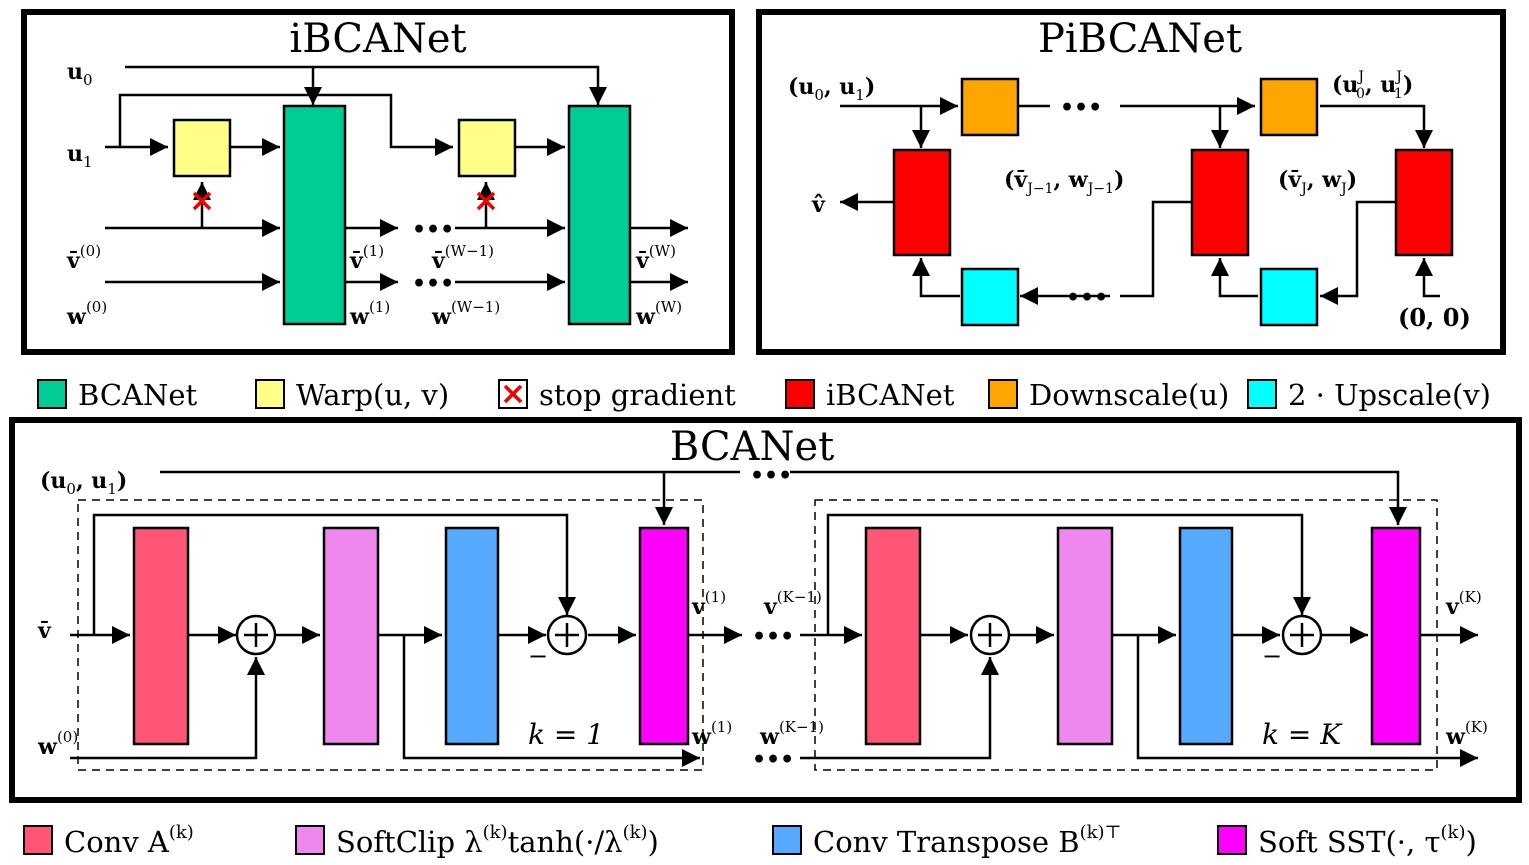 The width and height of the screenshot is (1529, 865). Describe the element at coordinates (792, 604) in the screenshot. I see `label-vK1: v(K−1)` at that location.